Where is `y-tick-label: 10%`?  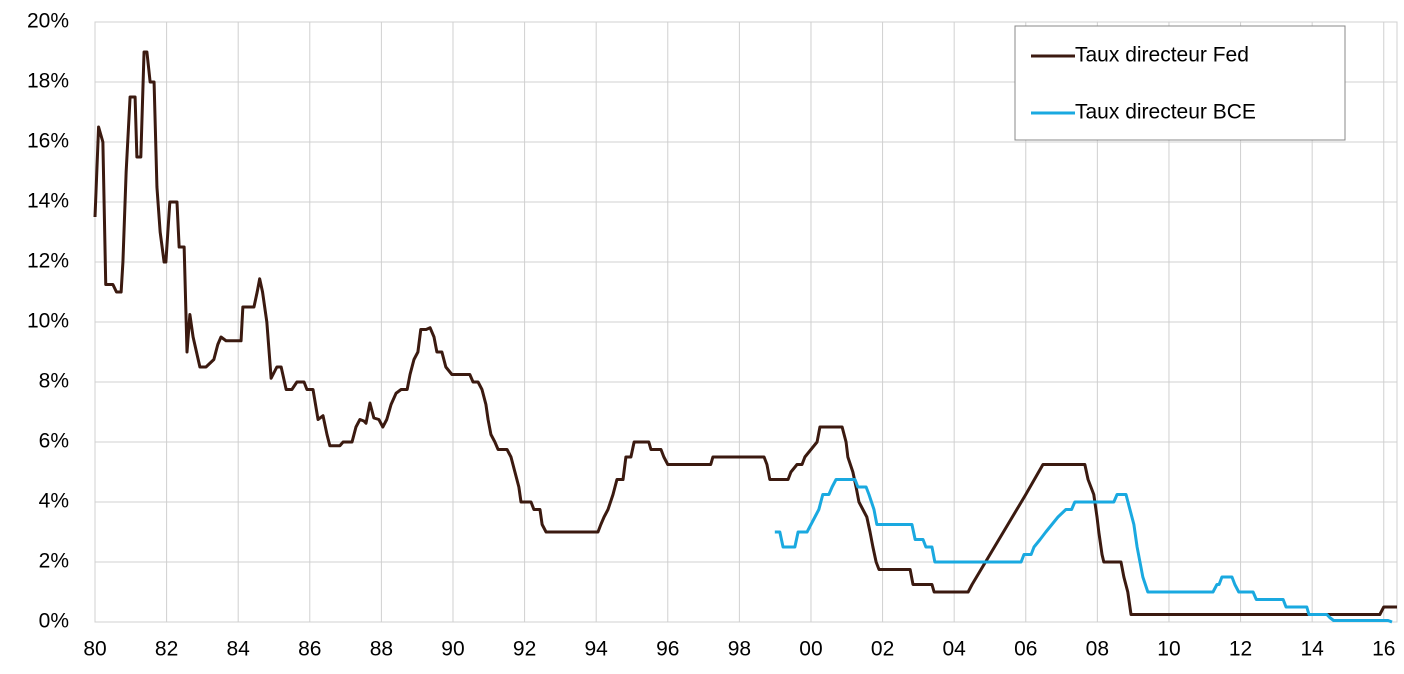
y-tick-label: 10% is located at coordinates (48, 321).